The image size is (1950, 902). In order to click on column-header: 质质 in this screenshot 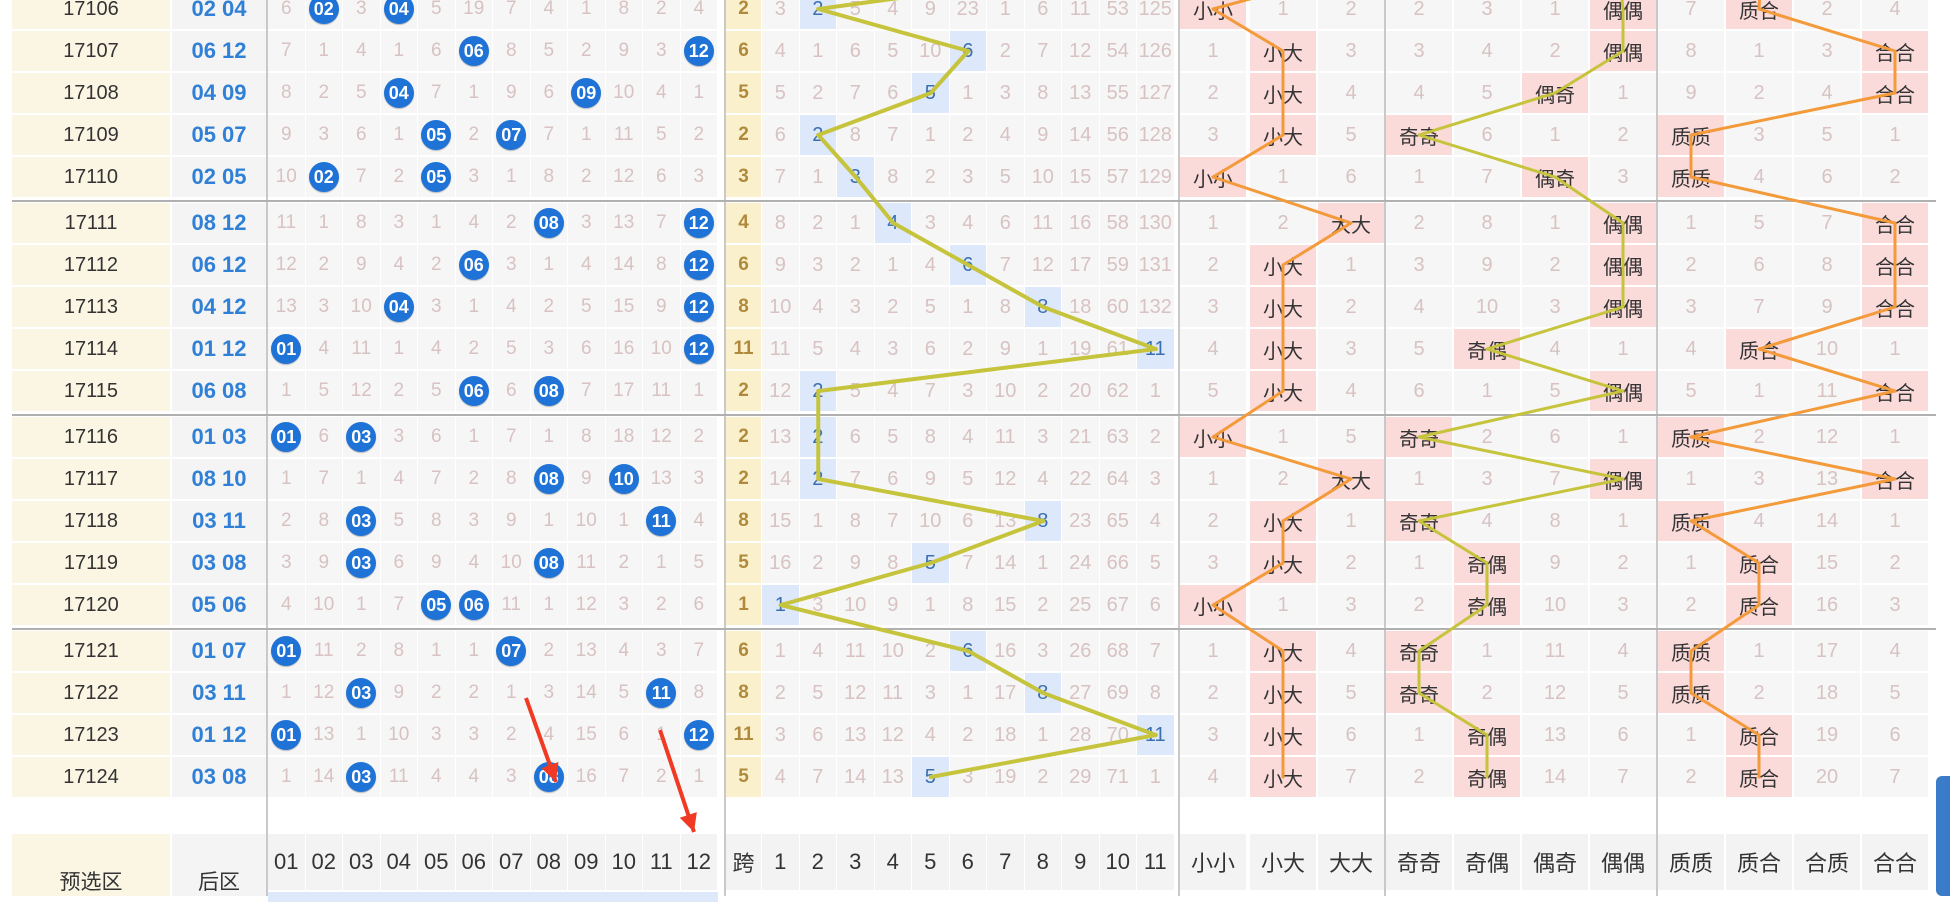, I will do `click(1691, 862)`.